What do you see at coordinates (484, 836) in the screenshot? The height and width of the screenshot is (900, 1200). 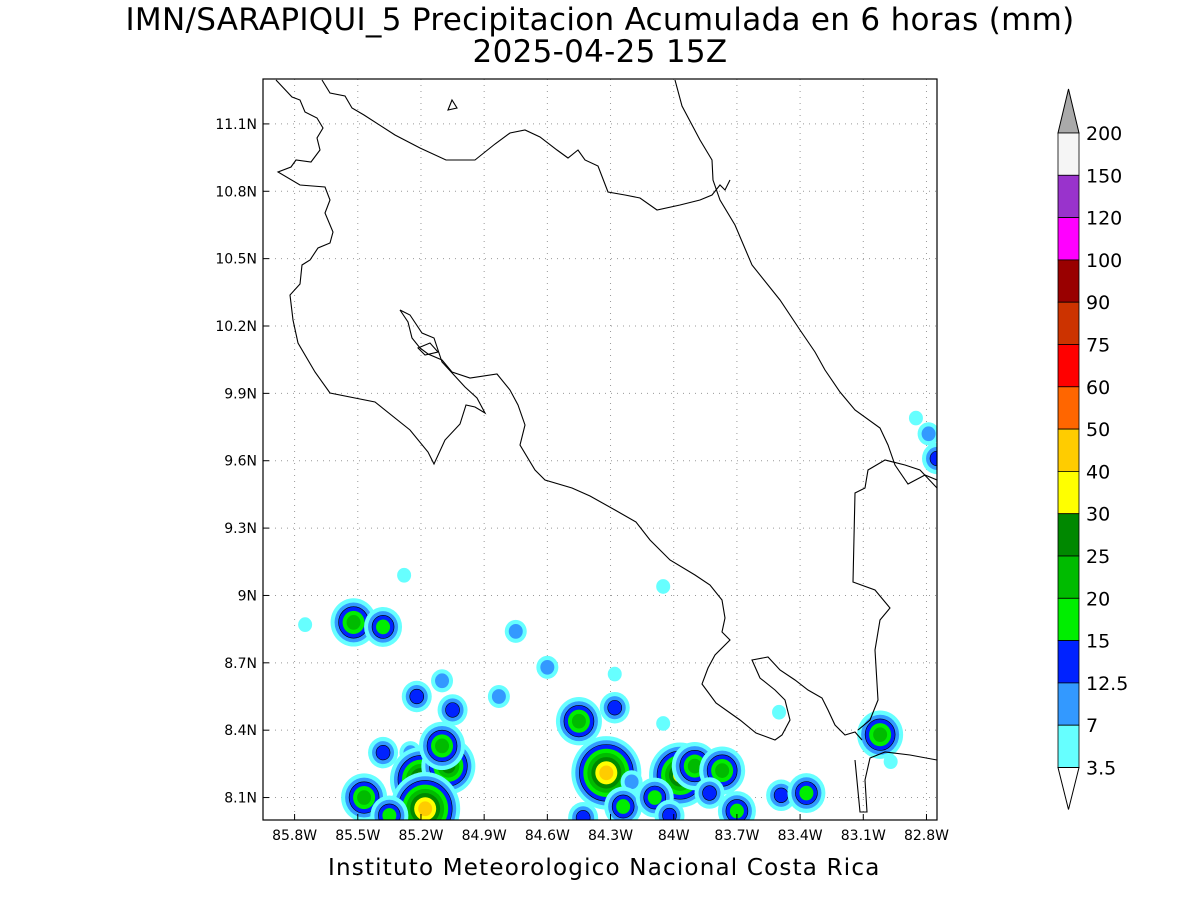 I see `x-tick-label: 84.9W` at bounding box center [484, 836].